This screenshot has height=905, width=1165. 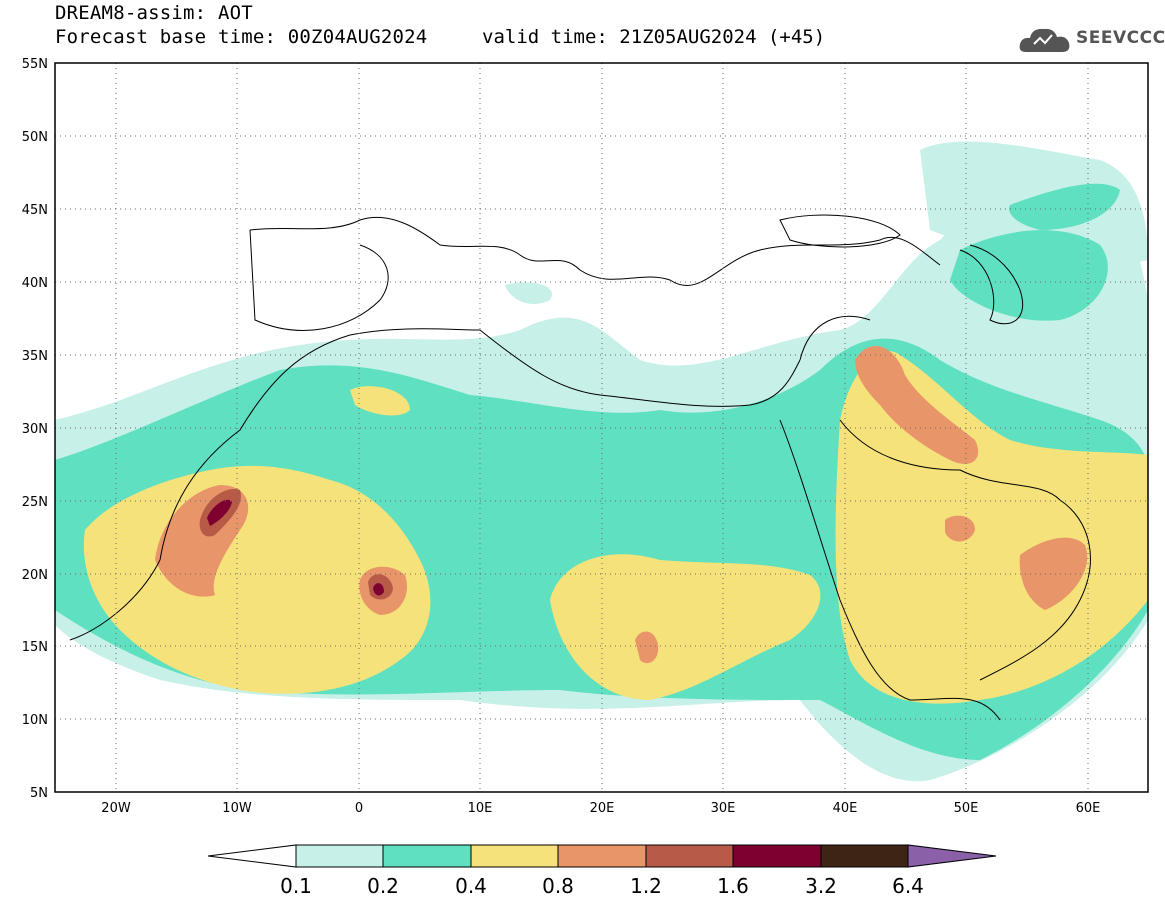 What do you see at coordinates (723, 808) in the screenshot?
I see `lon-tick-30e: 30E` at bounding box center [723, 808].